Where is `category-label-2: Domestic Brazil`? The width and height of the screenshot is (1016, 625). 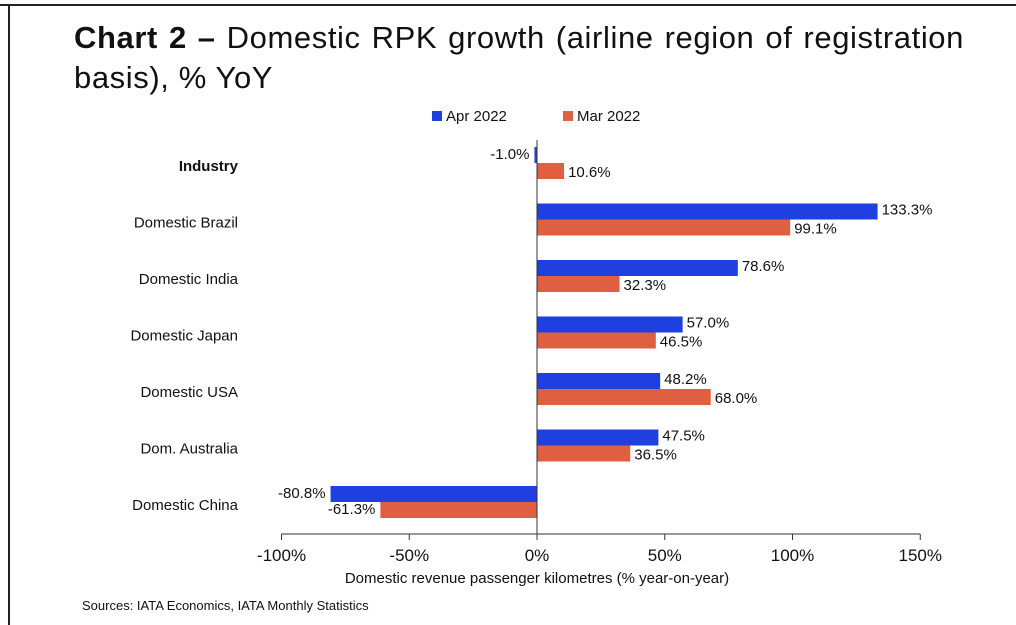 category-label-2: Domestic Brazil is located at coordinates (186, 223).